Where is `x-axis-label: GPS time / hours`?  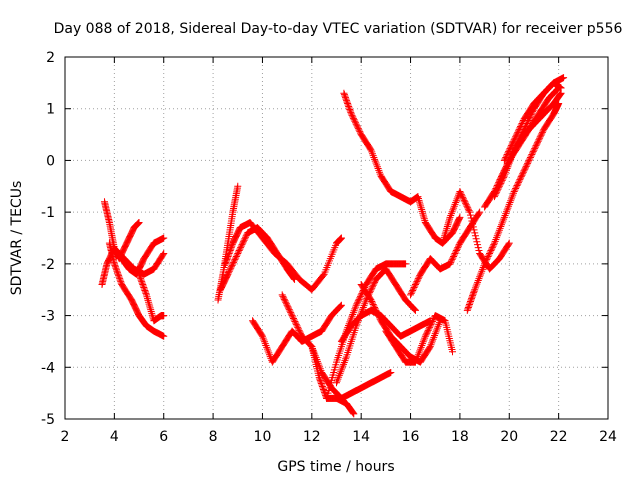 x-axis-label: GPS time / hours is located at coordinates (335, 467).